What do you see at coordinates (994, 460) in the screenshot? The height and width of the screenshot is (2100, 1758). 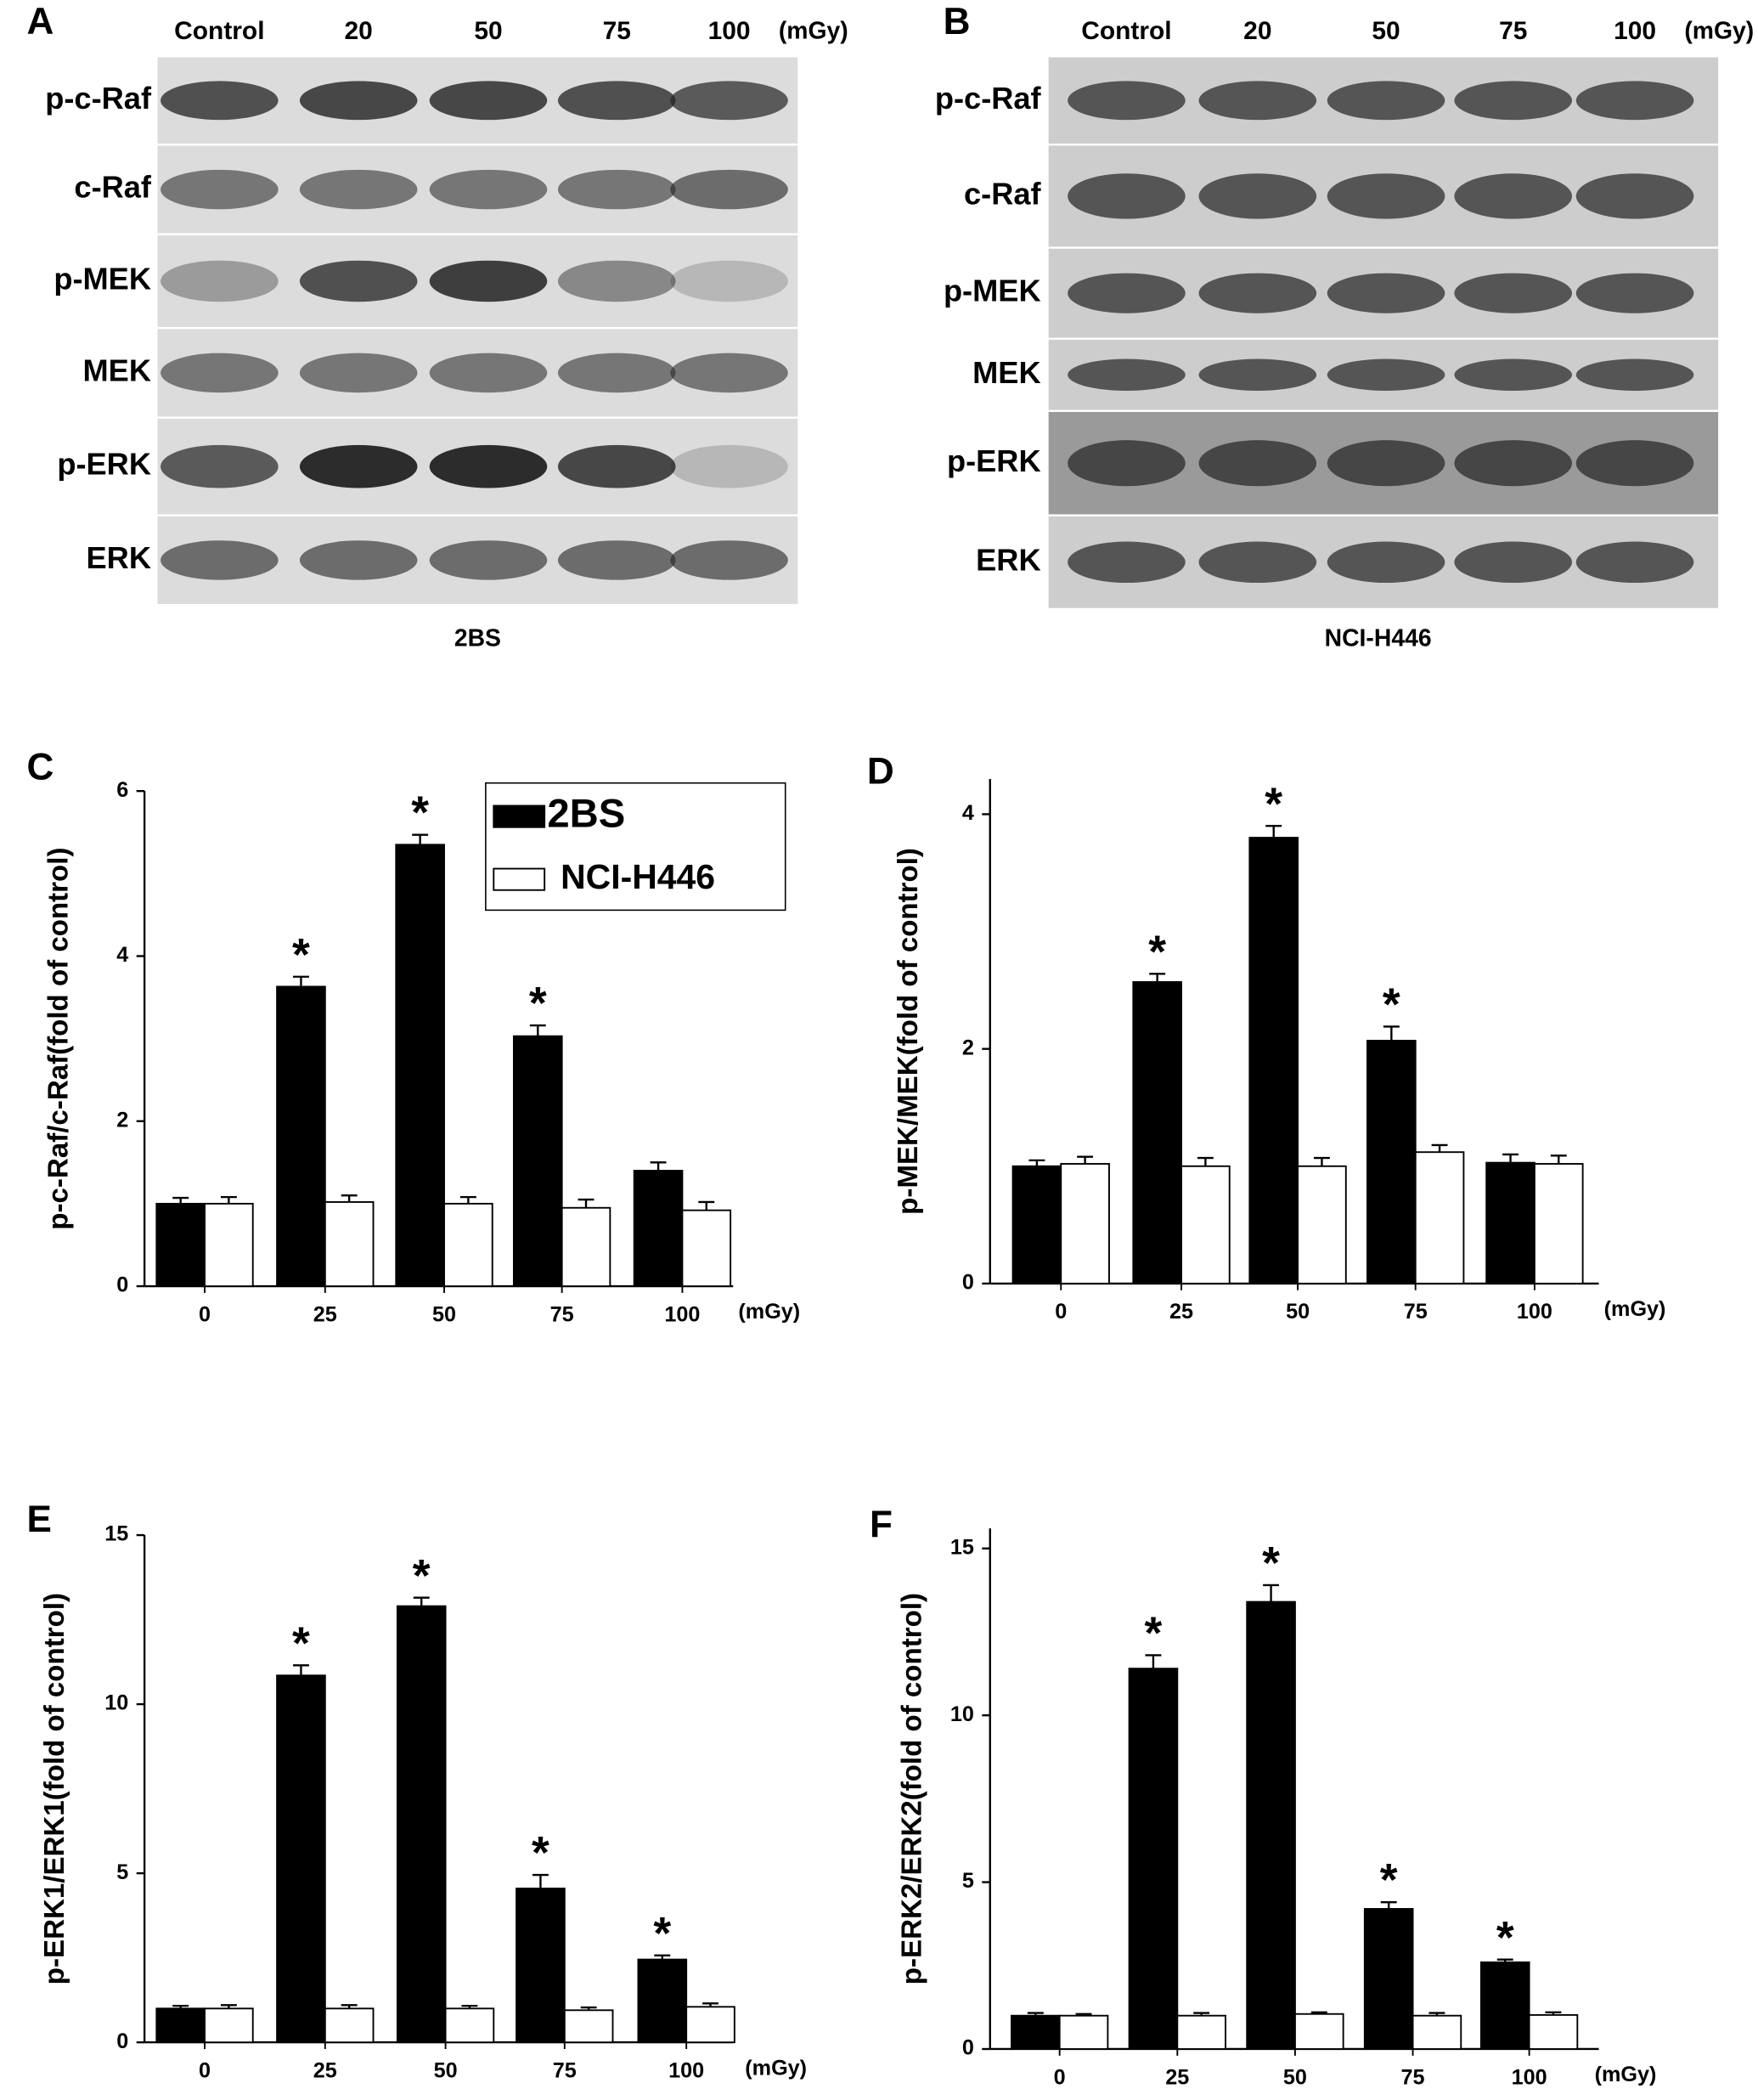 I see `row-label: p-ERK` at bounding box center [994, 460].